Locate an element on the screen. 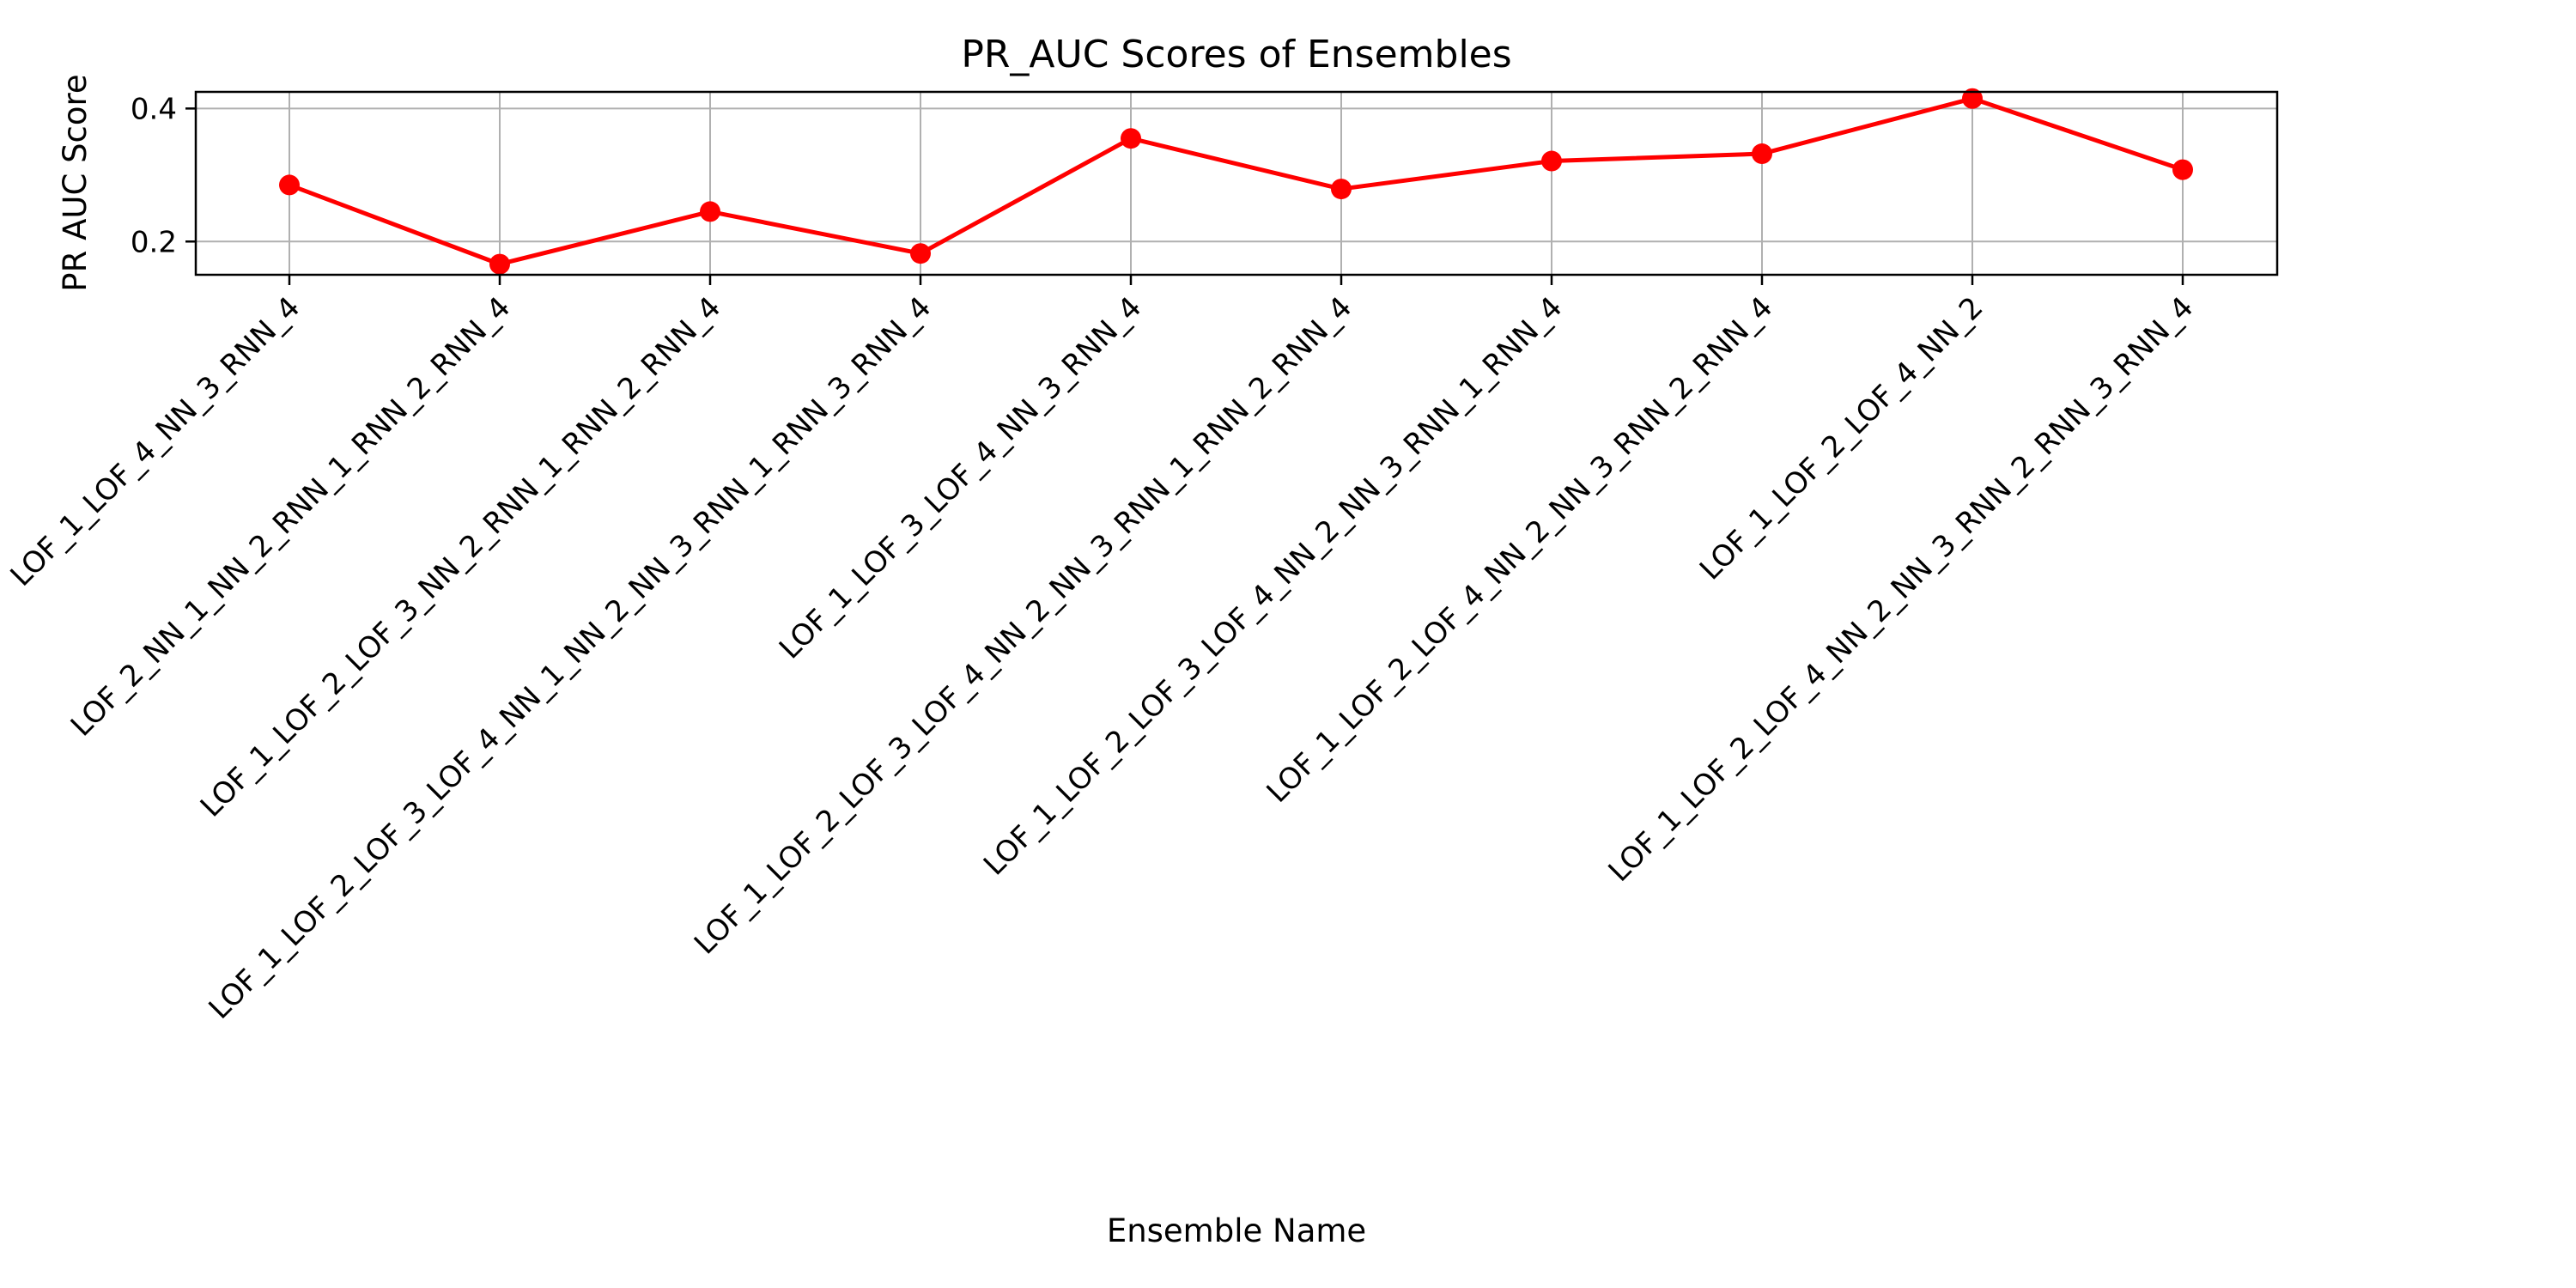 The height and width of the screenshot is (1288, 2576). x-tick-label: LOF_1_LOF_2_LOF_4_NN_2_NN_3_RNN_2_RNN_4 is located at coordinates (1521, 550).